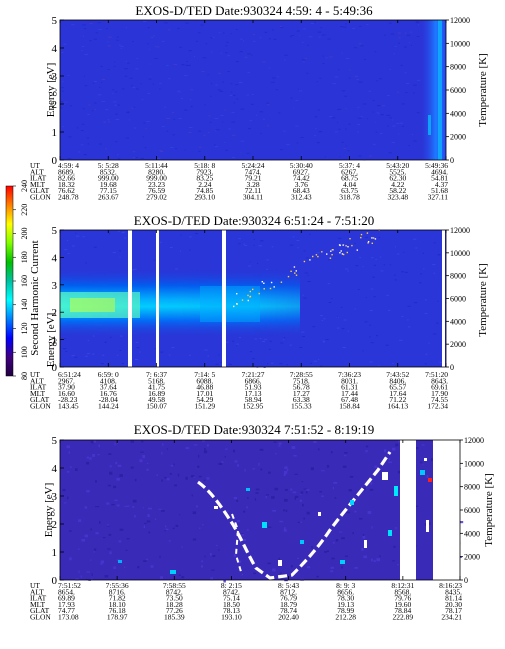  Describe the element at coordinates (37, 171) in the screenshot. I see `panel-1-ephem-label-alt: ALT` at that location.